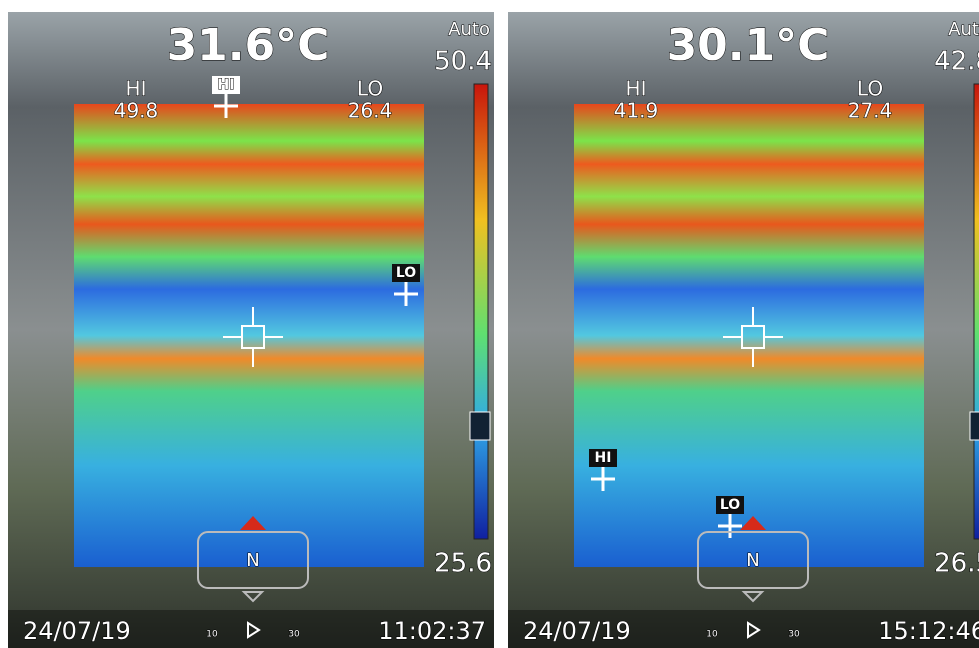 This screenshot has height=648, width=979. I want to click on scale-max: 50.4, so click(463, 62).